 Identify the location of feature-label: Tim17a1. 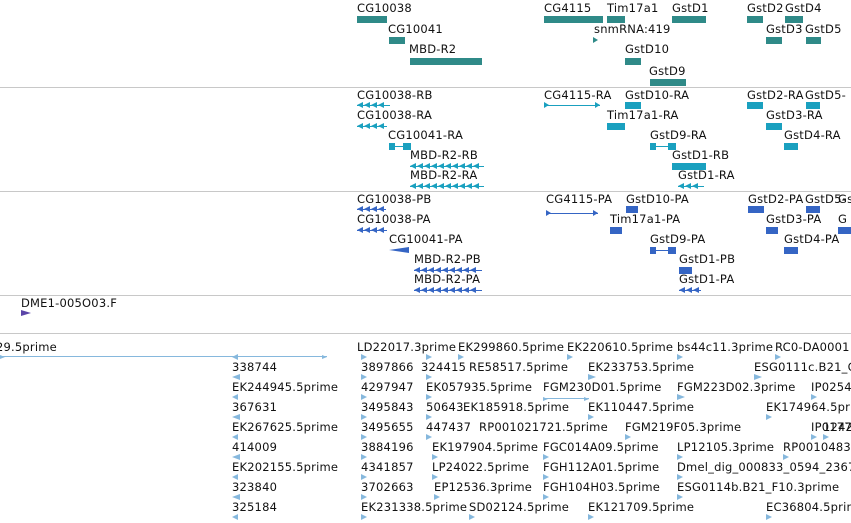
(633, 8).